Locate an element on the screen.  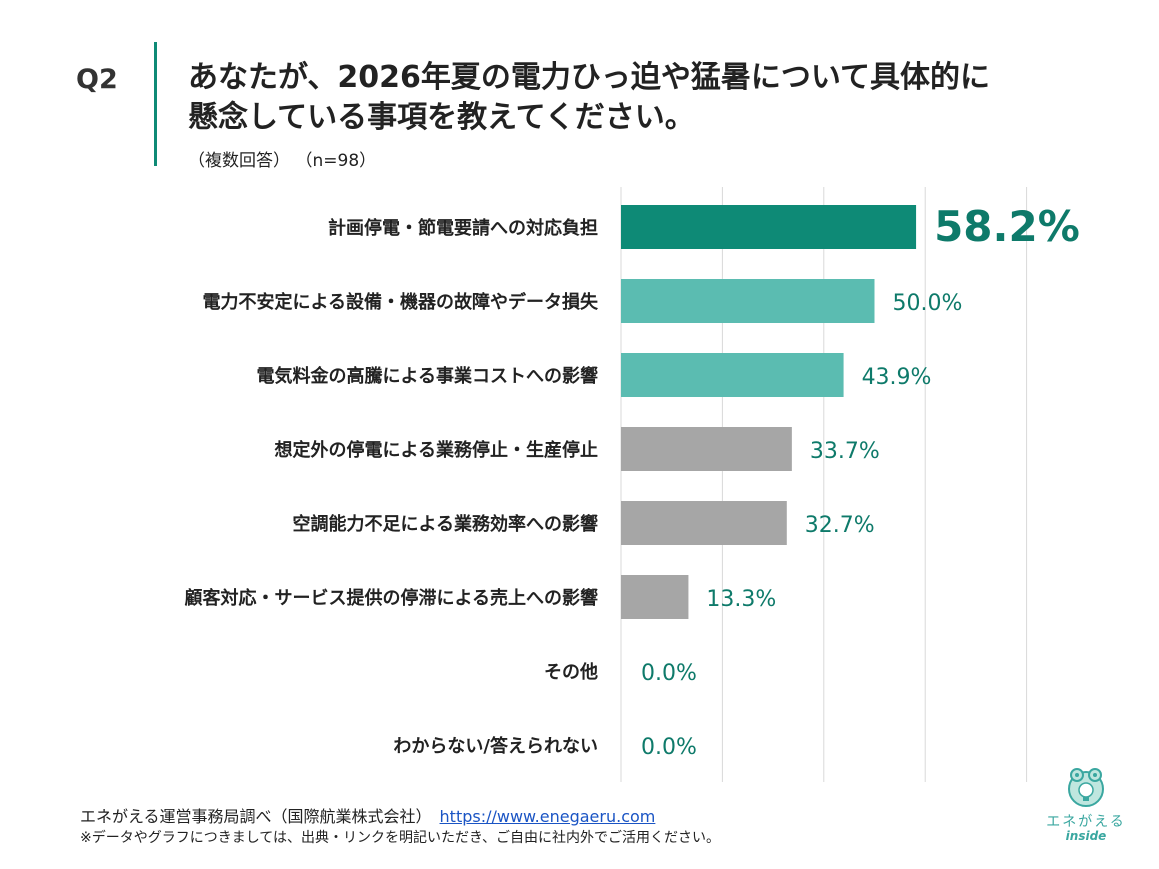
value-label: 58.2% is located at coordinates (1007, 226).